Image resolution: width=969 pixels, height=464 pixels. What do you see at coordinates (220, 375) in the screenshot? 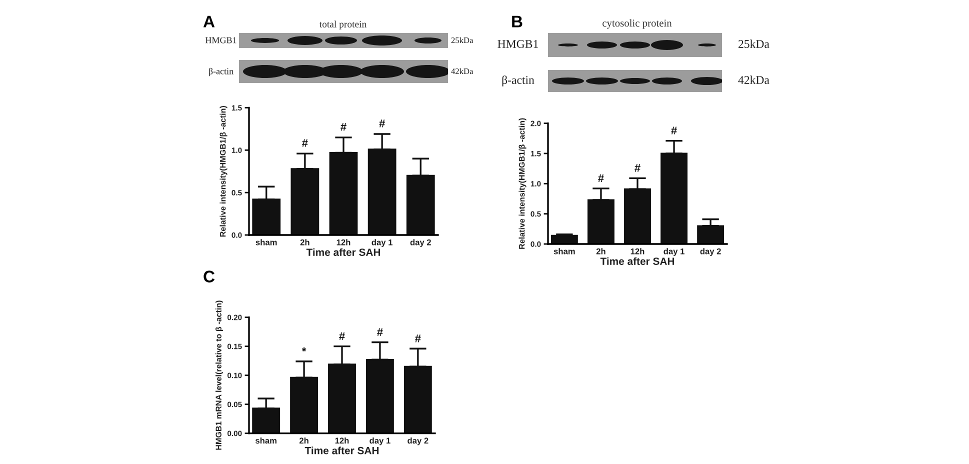
I see `y-axis-title: HMGB1 mRNA level(relative to β -actin)` at bounding box center [220, 375].